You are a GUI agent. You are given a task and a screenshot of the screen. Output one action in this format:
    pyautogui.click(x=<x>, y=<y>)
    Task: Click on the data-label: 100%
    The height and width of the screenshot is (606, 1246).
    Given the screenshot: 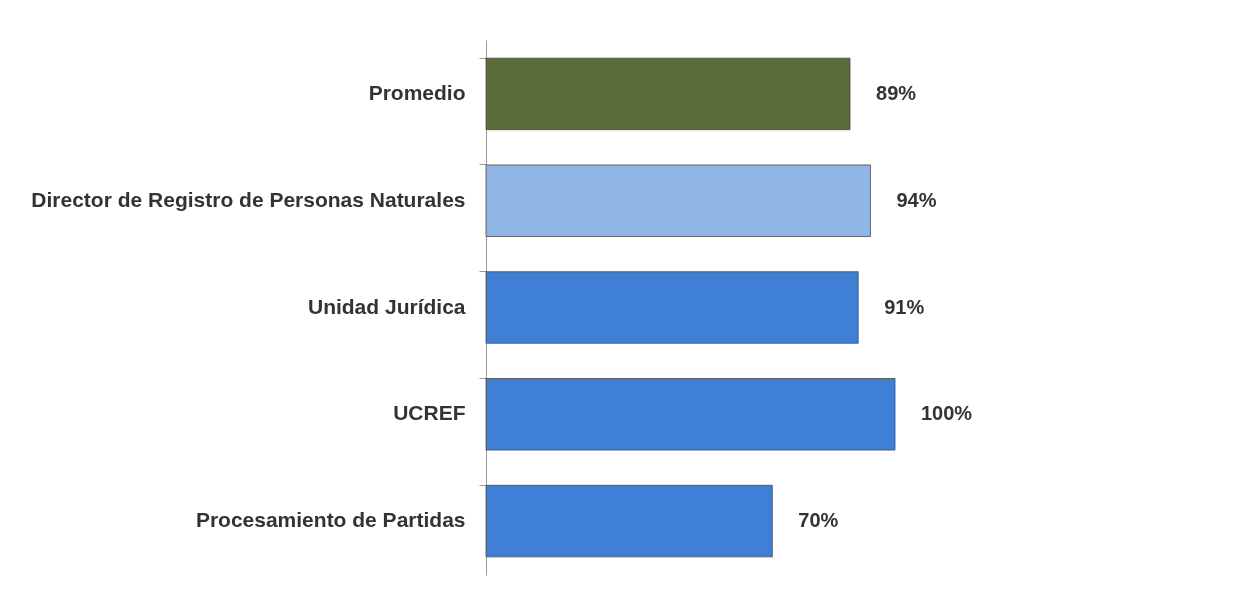 What is the action you would take?
    pyautogui.click(x=947, y=413)
    